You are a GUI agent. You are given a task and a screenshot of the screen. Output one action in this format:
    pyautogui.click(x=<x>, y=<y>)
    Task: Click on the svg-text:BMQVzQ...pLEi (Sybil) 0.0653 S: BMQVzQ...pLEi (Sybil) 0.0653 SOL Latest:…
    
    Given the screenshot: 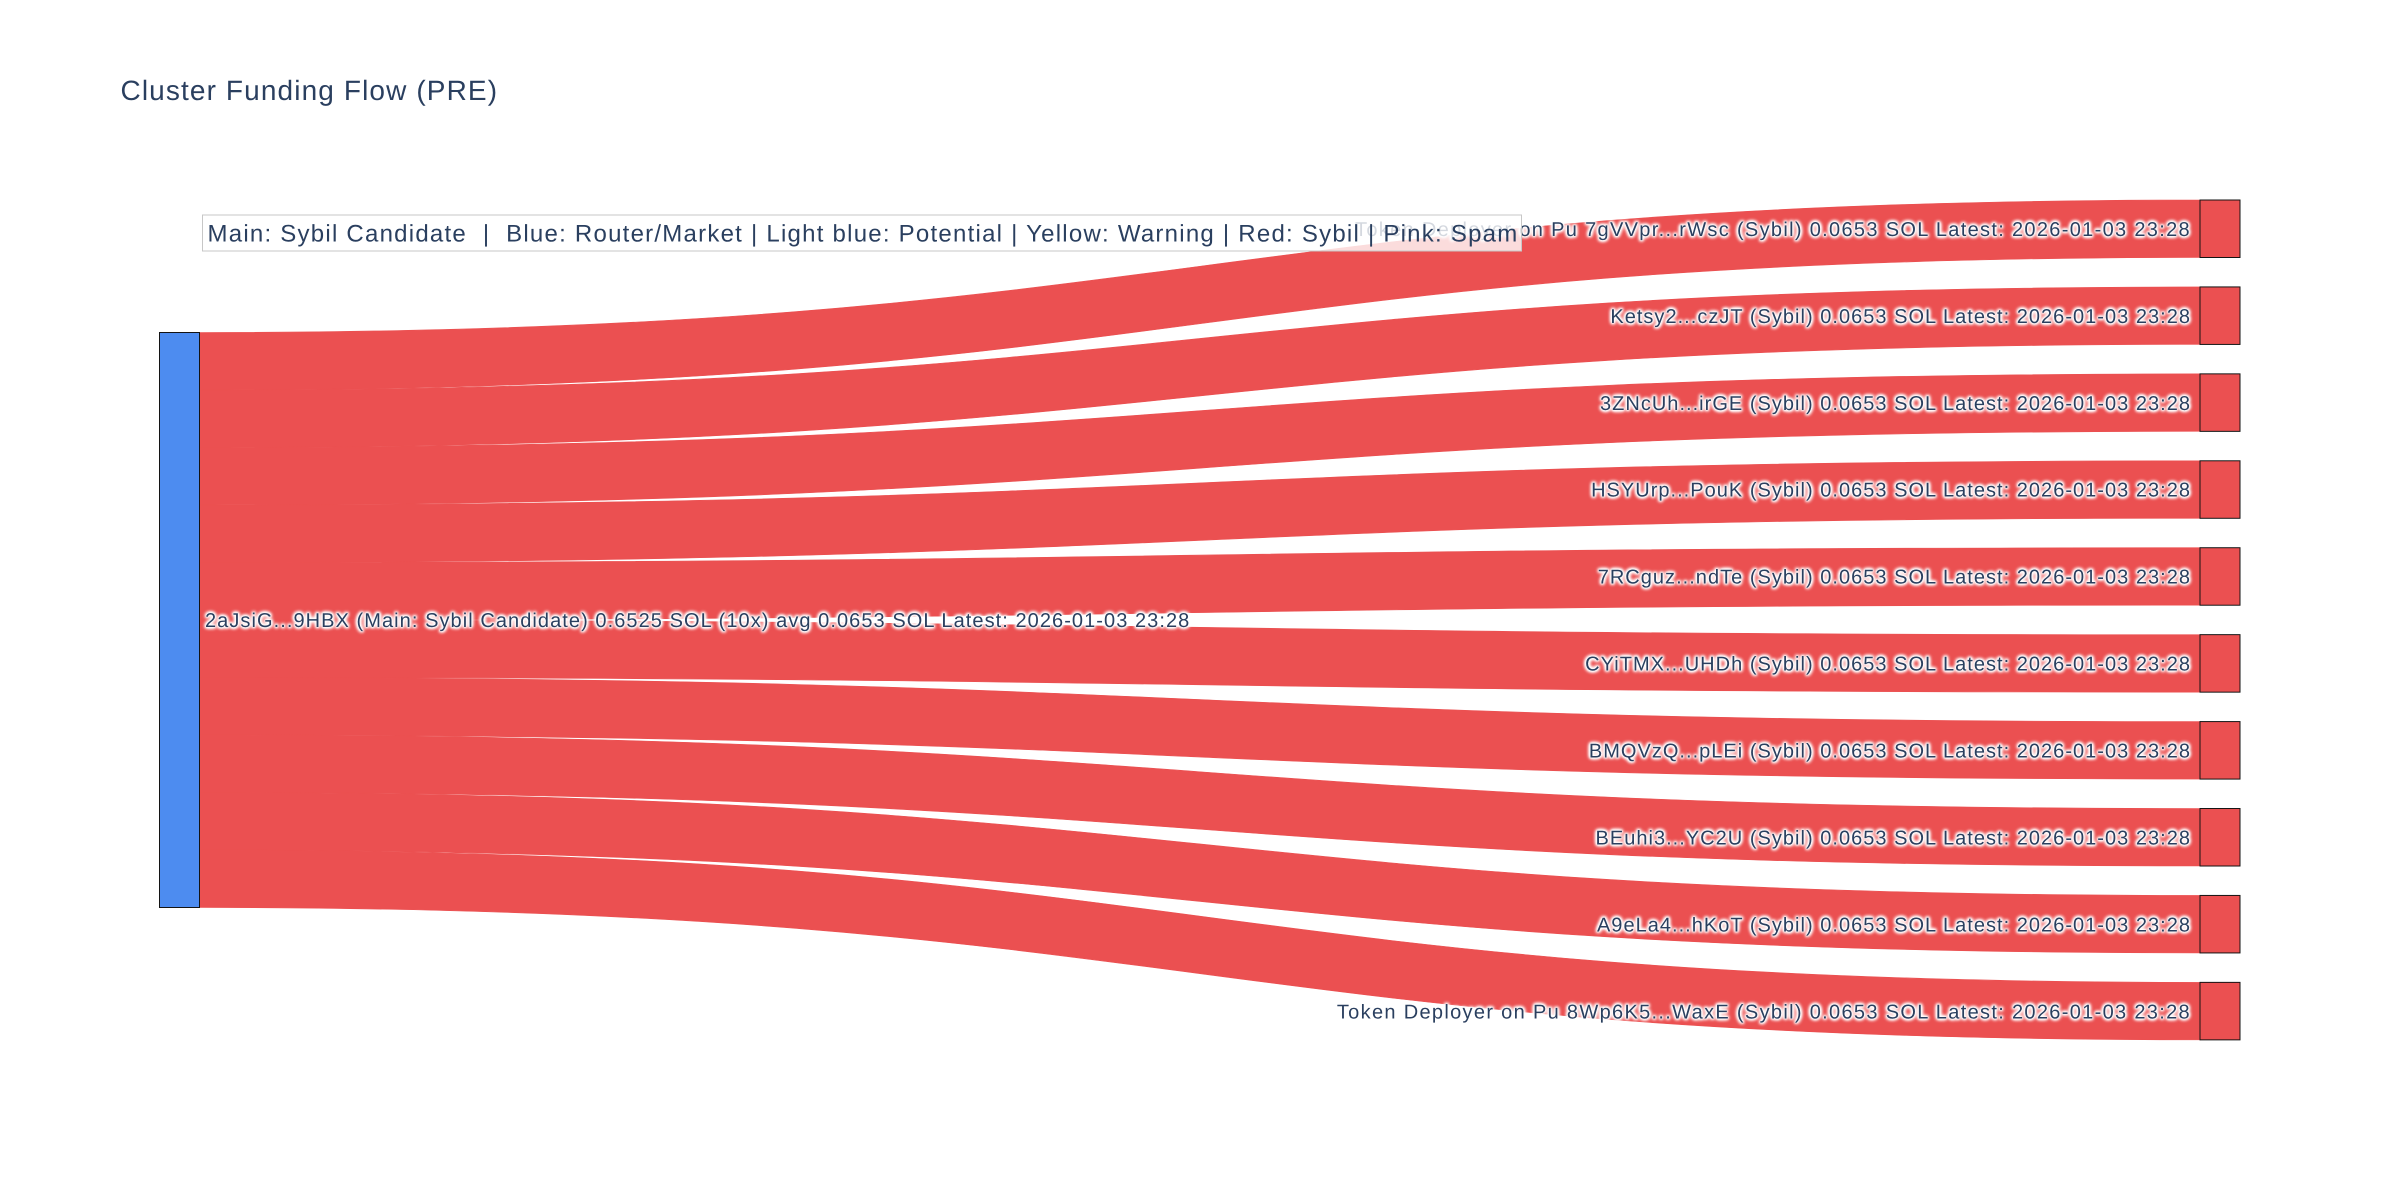 What is the action you would take?
    pyautogui.click(x=1890, y=752)
    